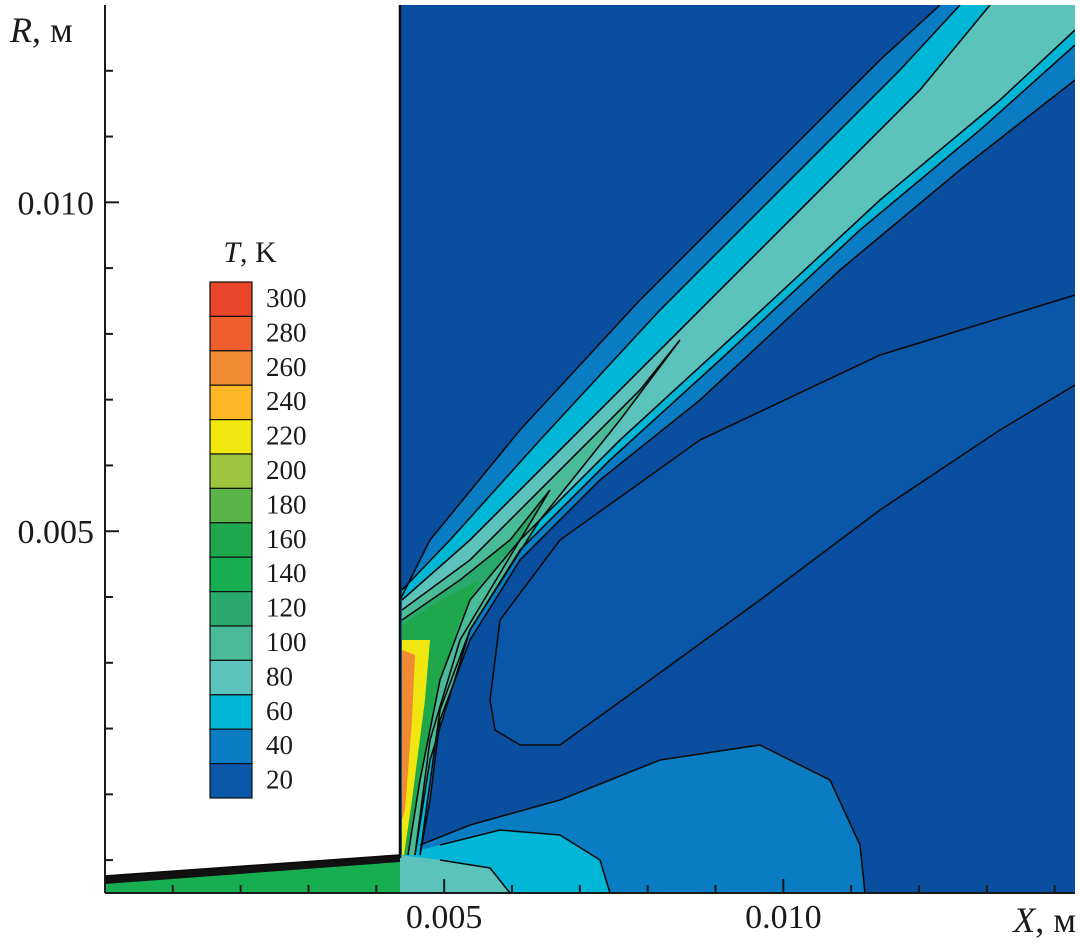 The height and width of the screenshot is (946, 1080). I want to click on legend-title: T, K, so click(250, 252).